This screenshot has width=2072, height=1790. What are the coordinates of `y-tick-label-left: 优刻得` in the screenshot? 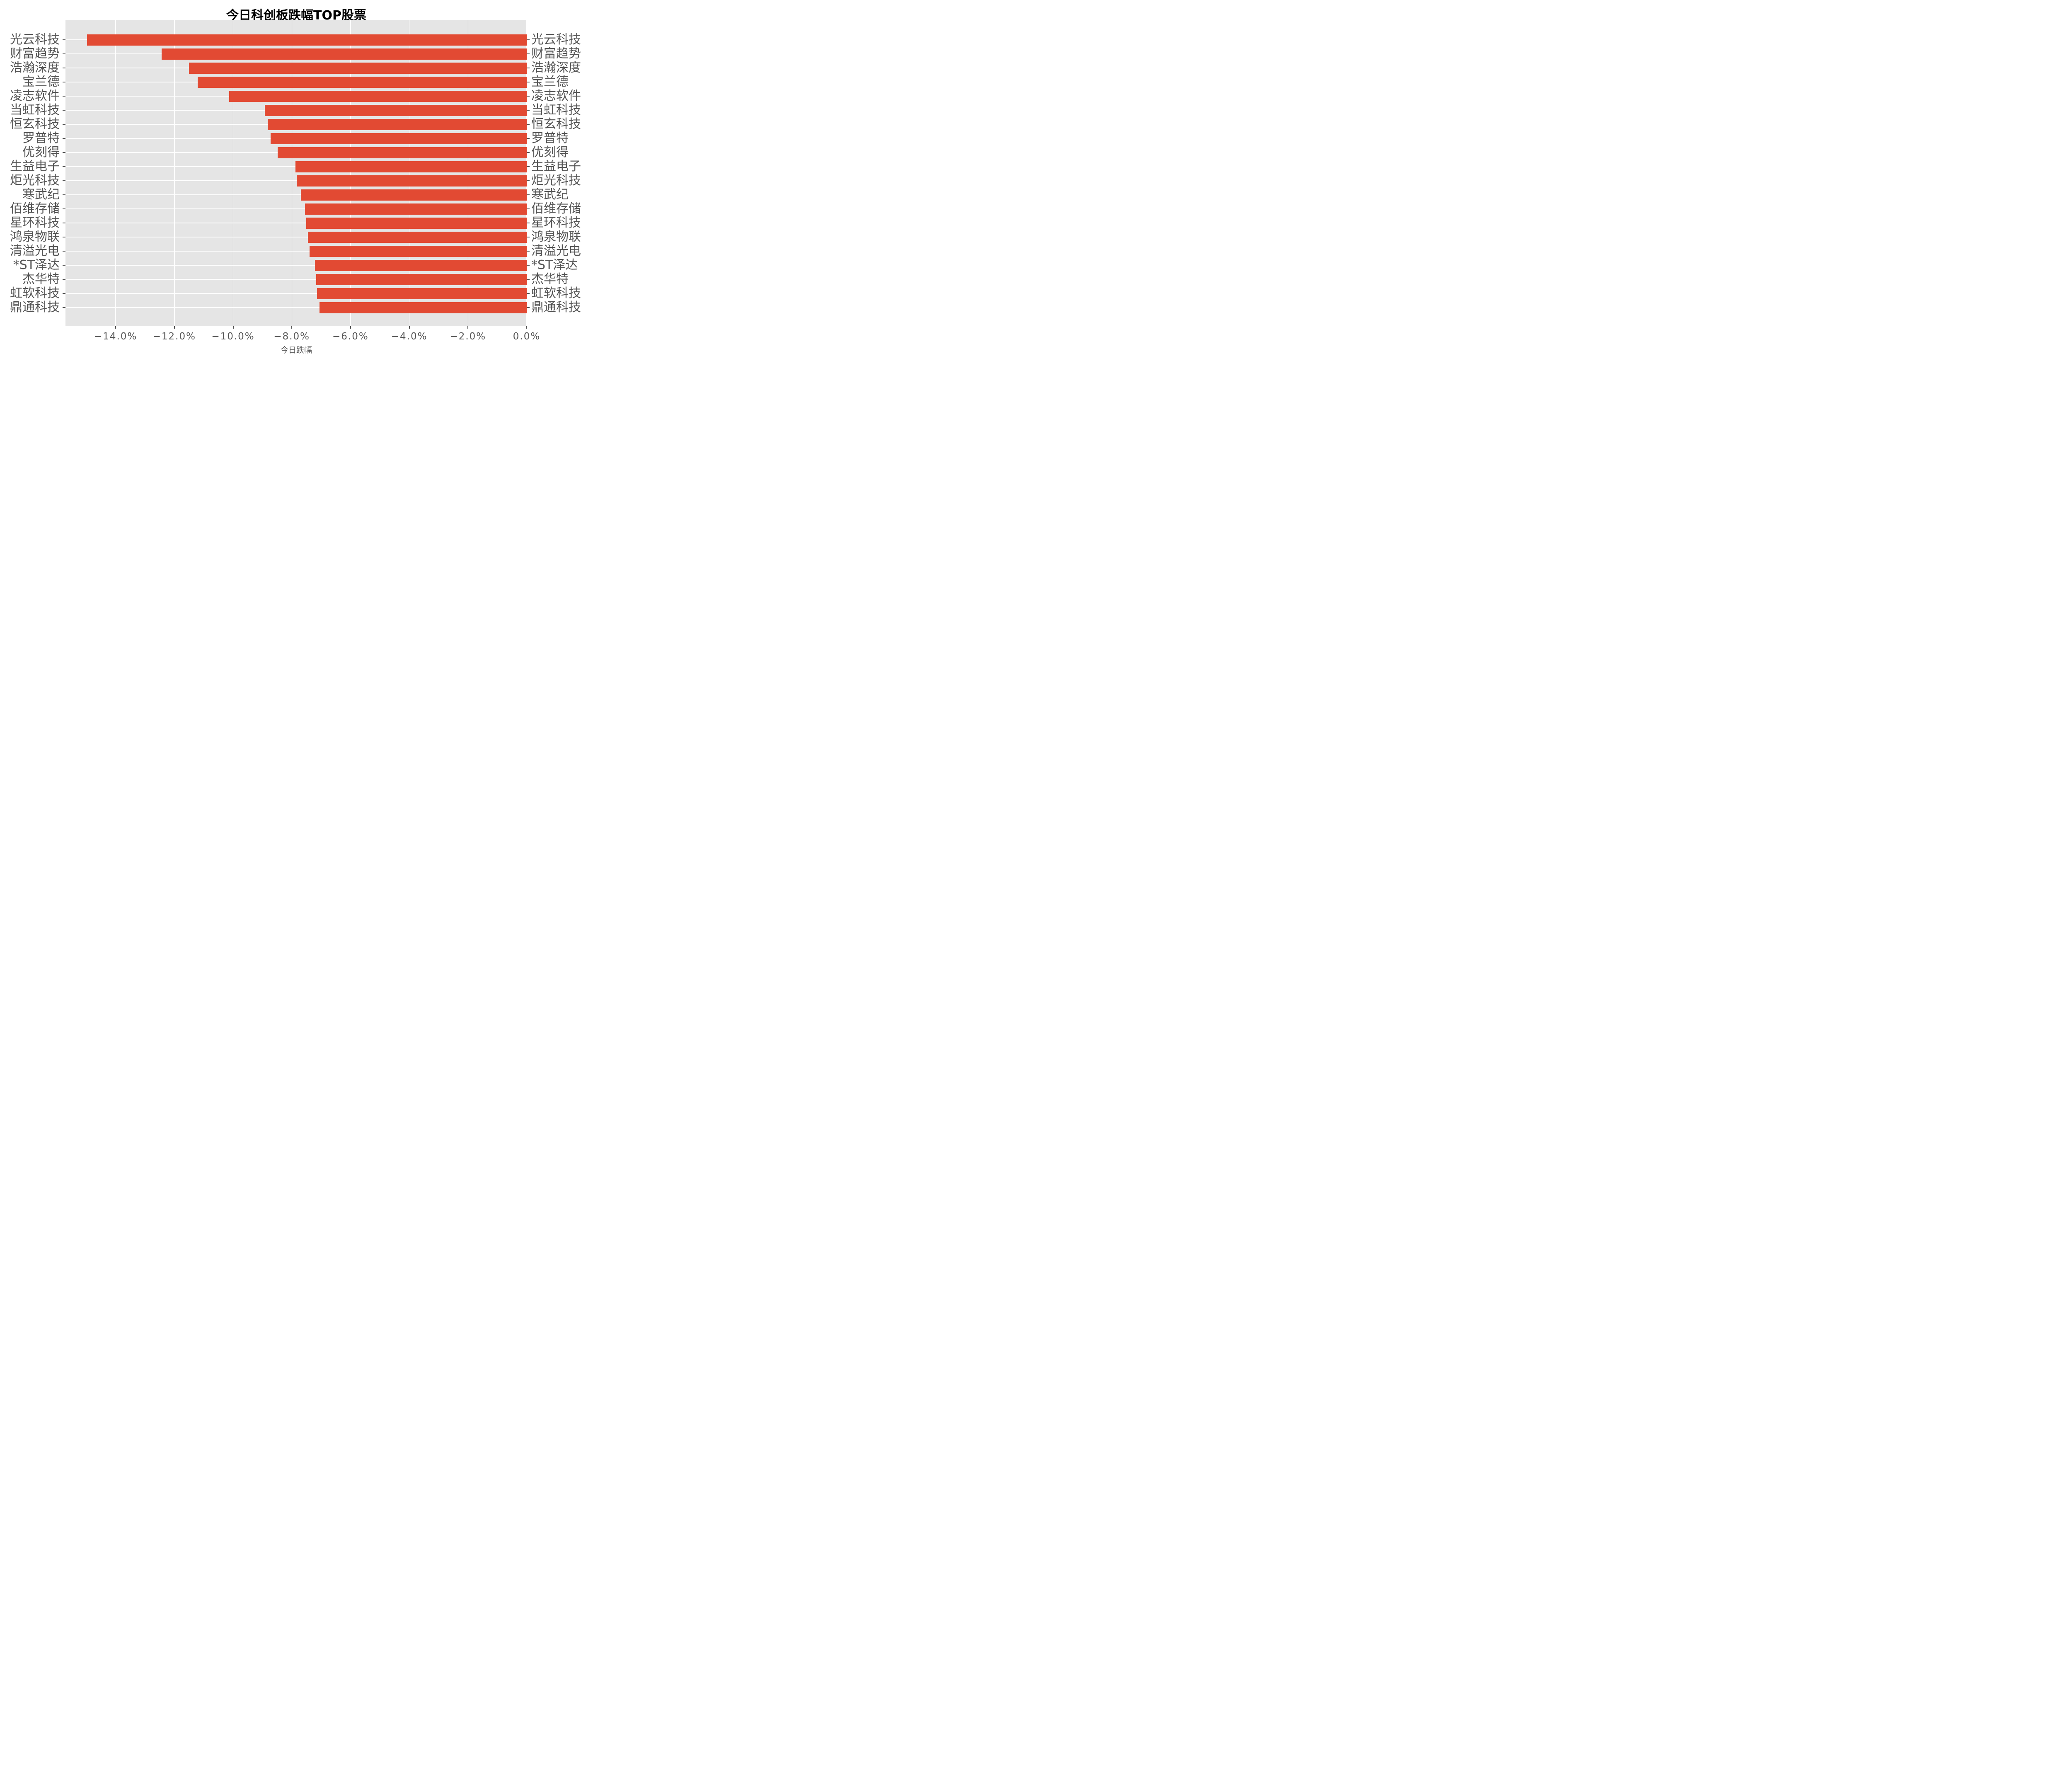 It's located at (41, 152).